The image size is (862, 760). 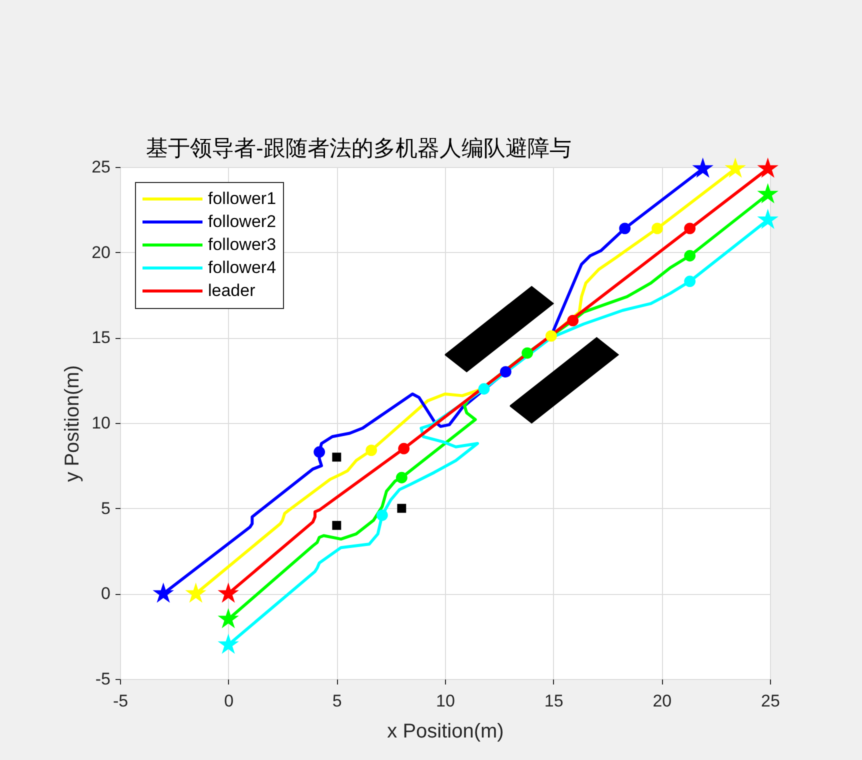 What do you see at coordinates (101, 338) in the screenshot?
I see `y-tick-label: 15` at bounding box center [101, 338].